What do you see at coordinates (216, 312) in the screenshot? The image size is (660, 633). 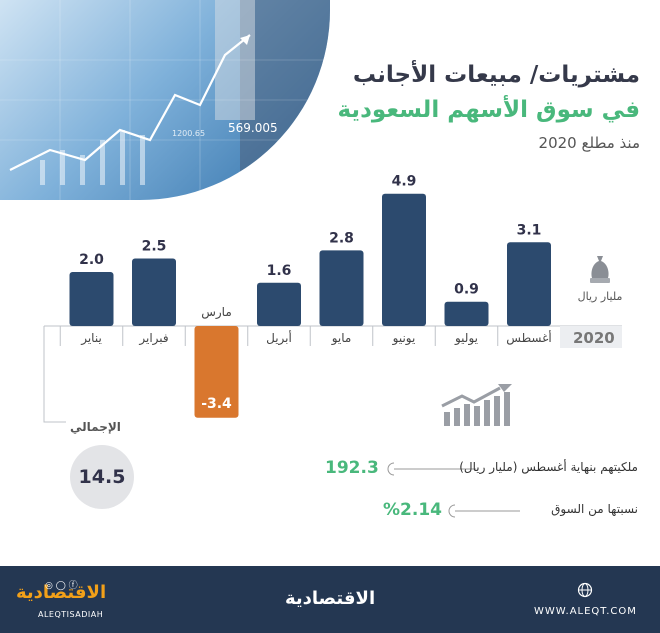 I see `month-label-3: مارس` at bounding box center [216, 312].